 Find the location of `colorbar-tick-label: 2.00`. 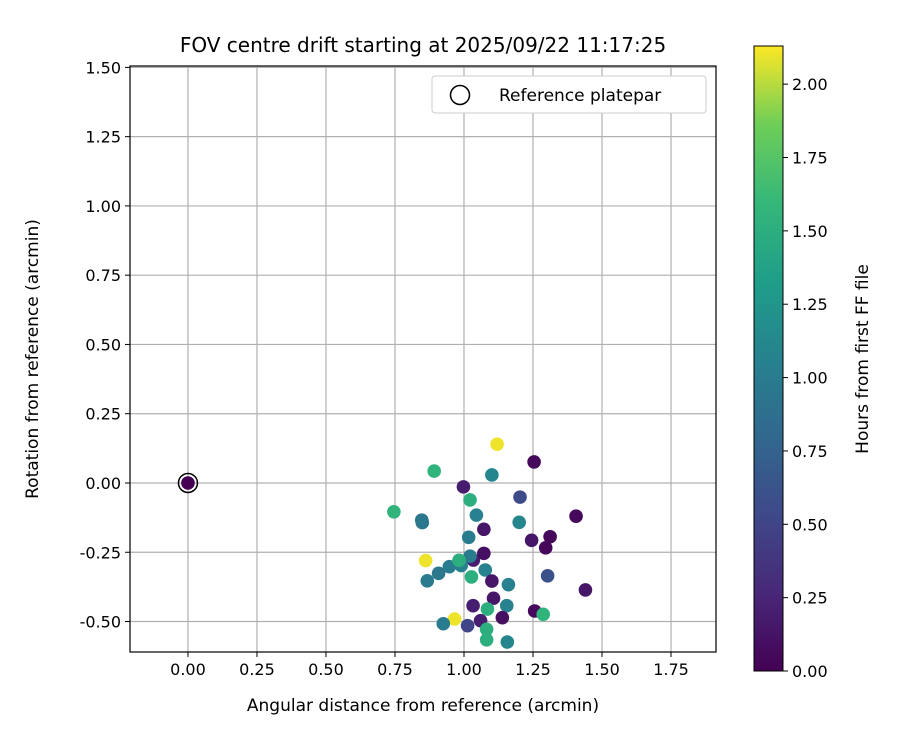

colorbar-tick-label: 2.00 is located at coordinates (810, 84).